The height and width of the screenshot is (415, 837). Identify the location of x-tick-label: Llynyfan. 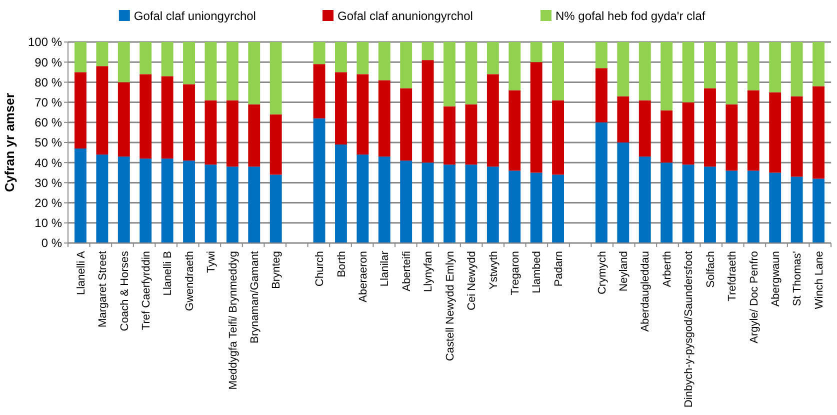
(428, 271).